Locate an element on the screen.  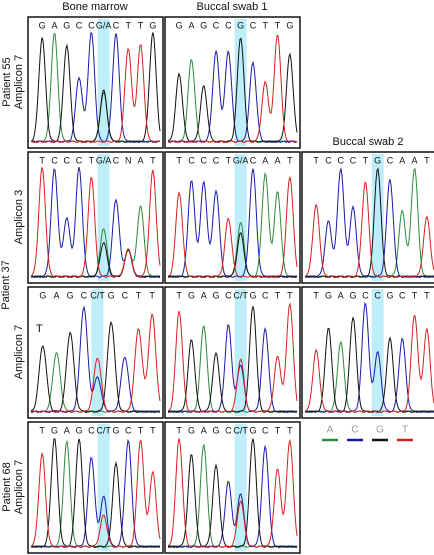
column-header: Bone marrow is located at coordinates (94, 7).